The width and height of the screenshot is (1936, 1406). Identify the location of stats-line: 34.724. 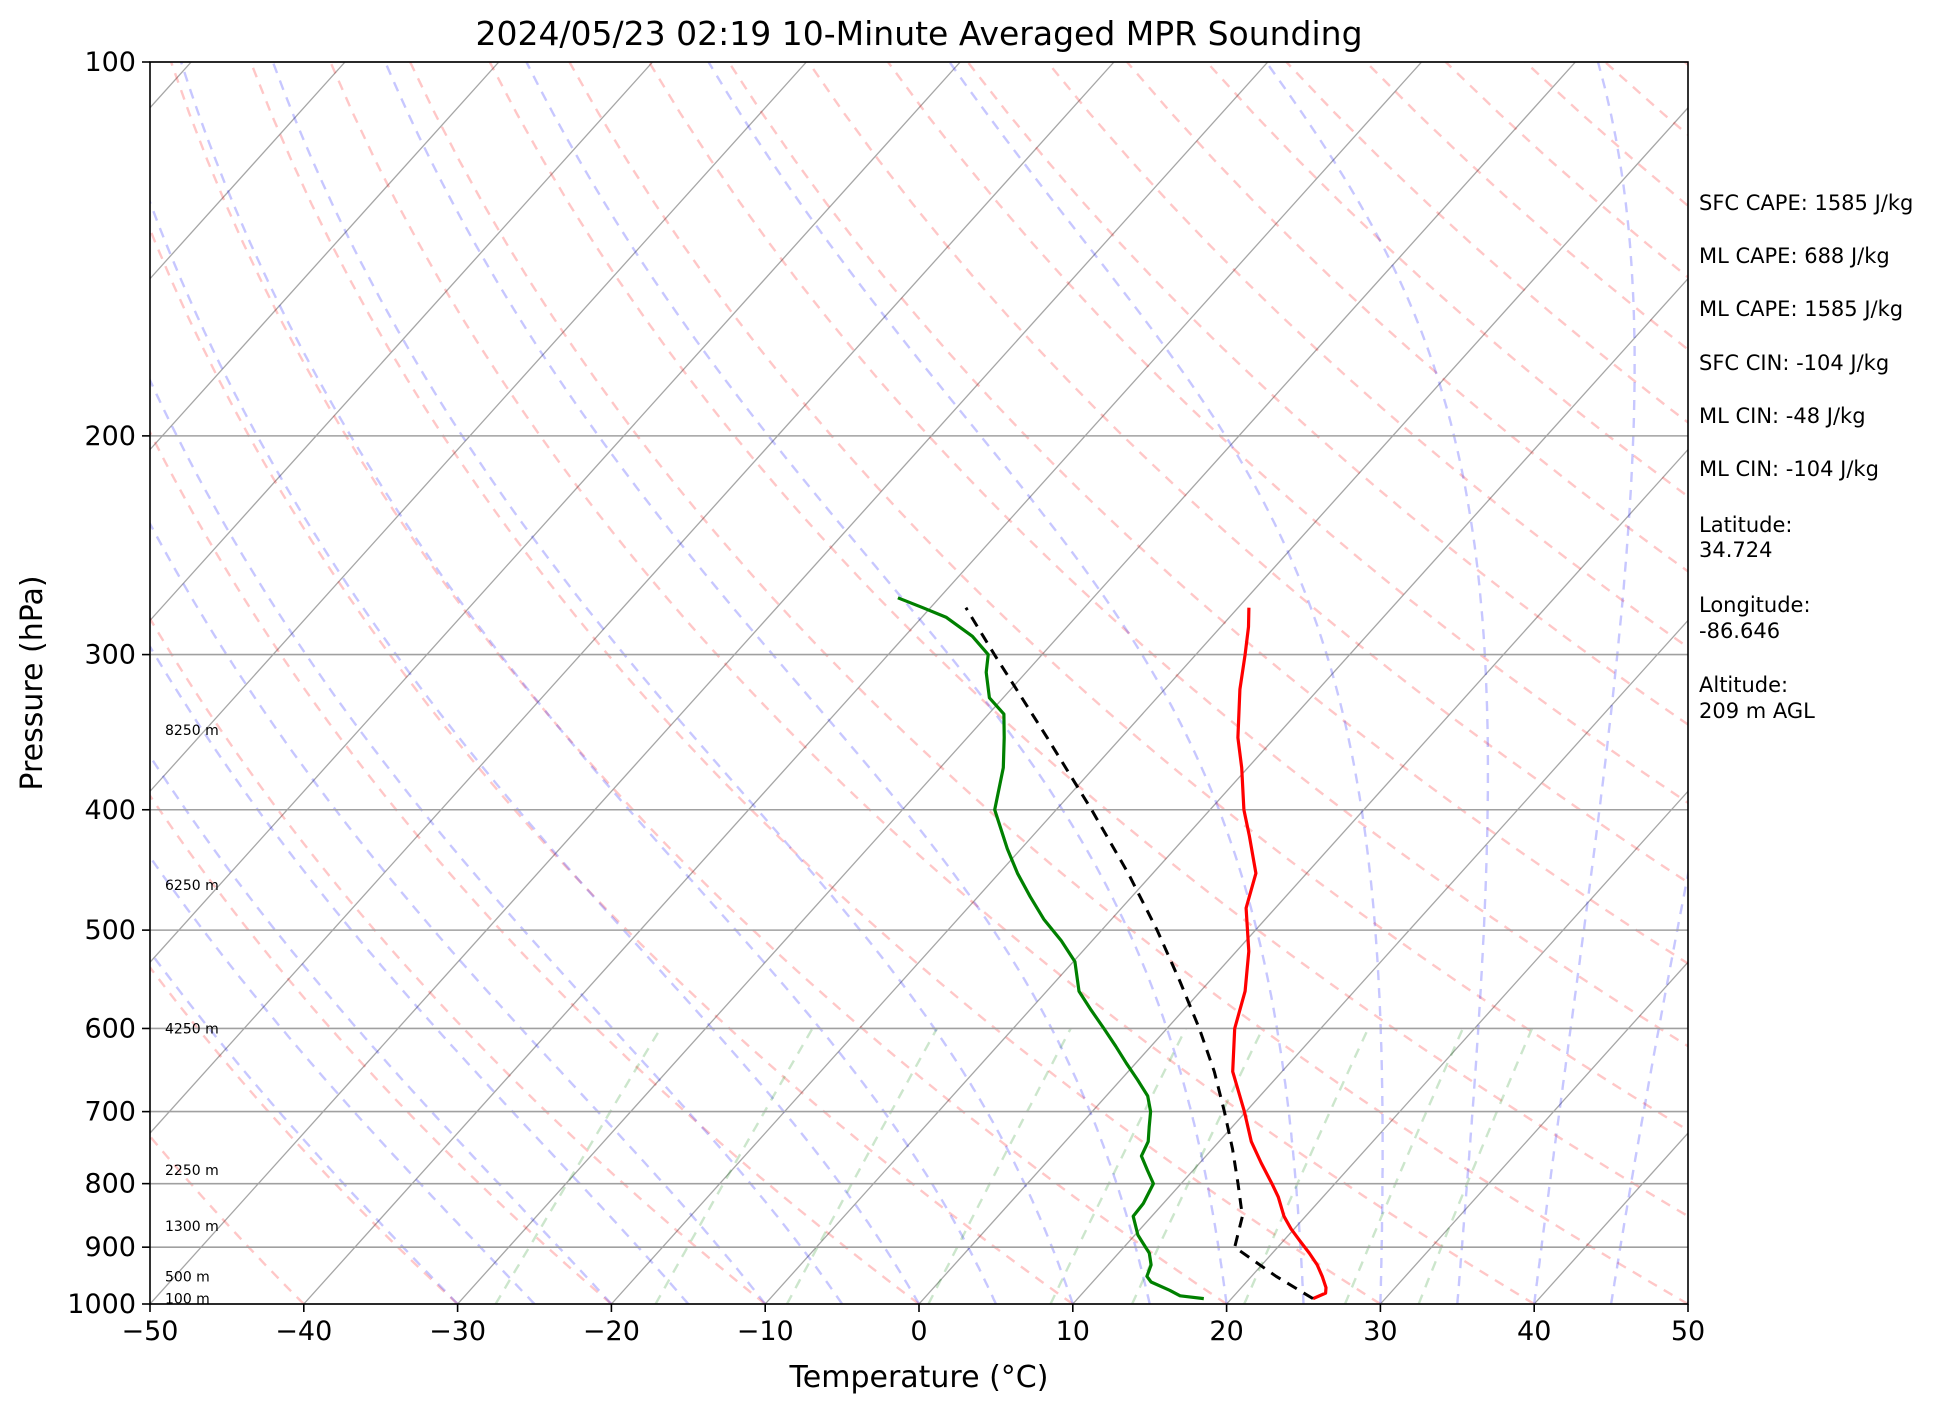
(1735, 550).